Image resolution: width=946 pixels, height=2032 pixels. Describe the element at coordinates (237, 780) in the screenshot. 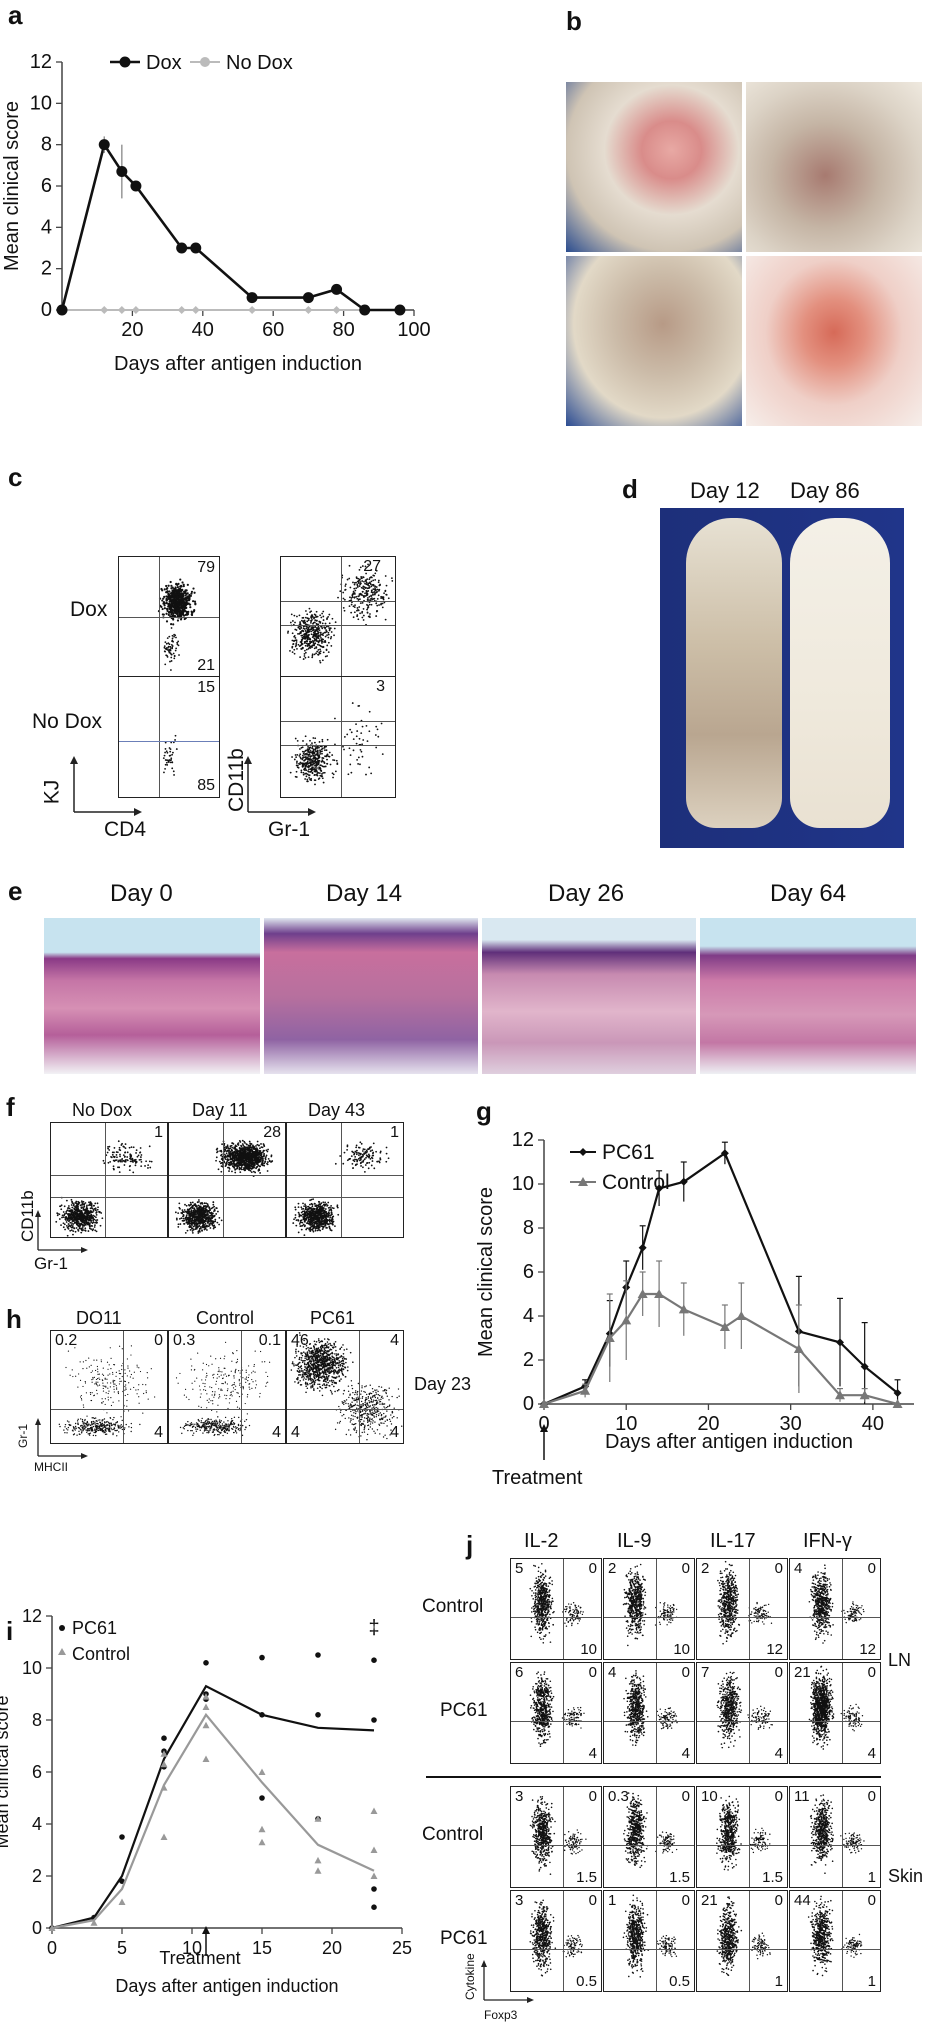

I see `axis-cd11b: CD11b` at that location.